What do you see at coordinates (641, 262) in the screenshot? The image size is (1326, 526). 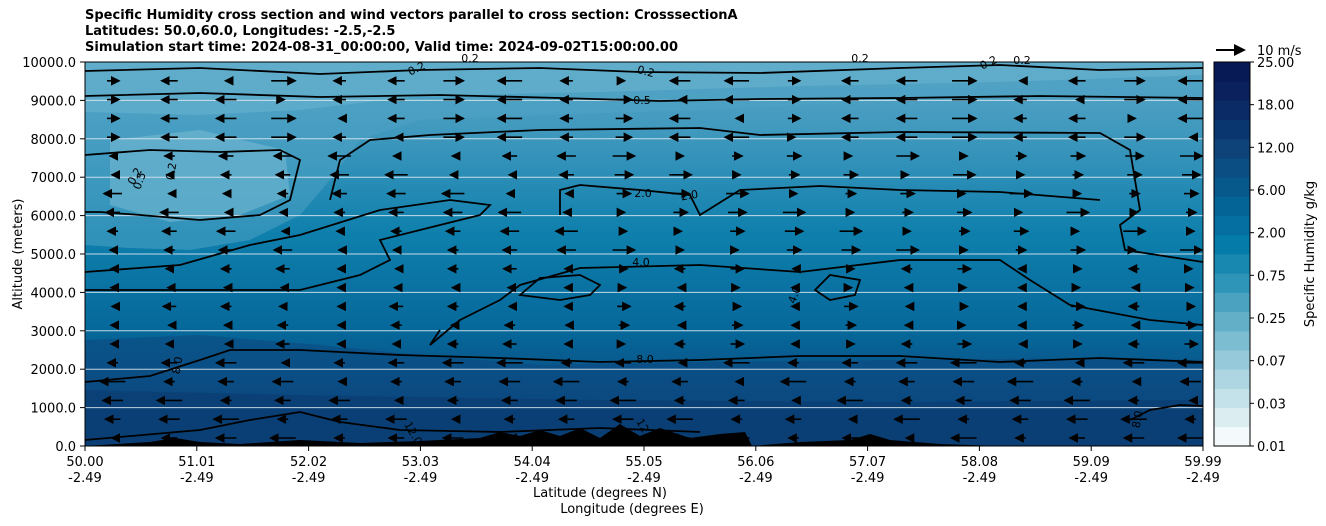 I see `contour-label: 4.0` at bounding box center [641, 262].